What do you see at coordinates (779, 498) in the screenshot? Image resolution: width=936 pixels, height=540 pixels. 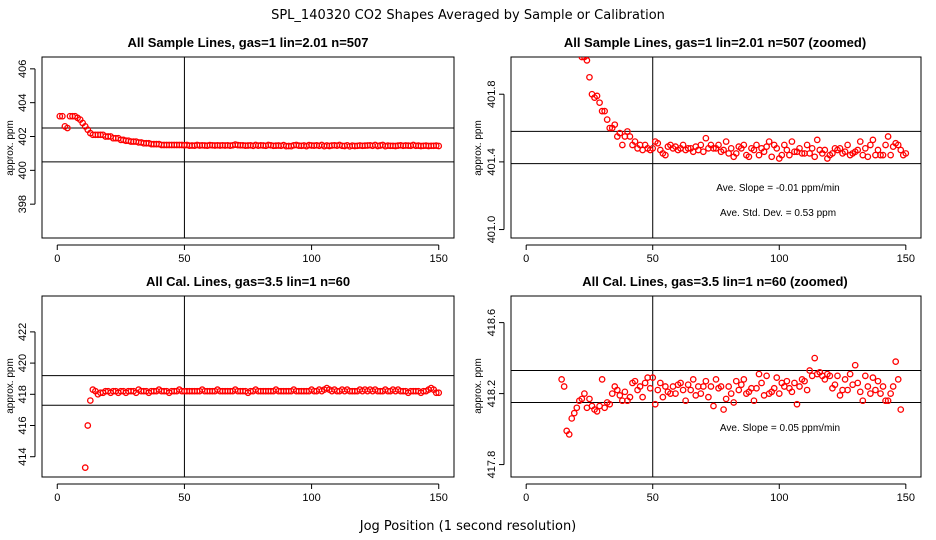 I see `x-tick-label: 100` at bounding box center [779, 498].